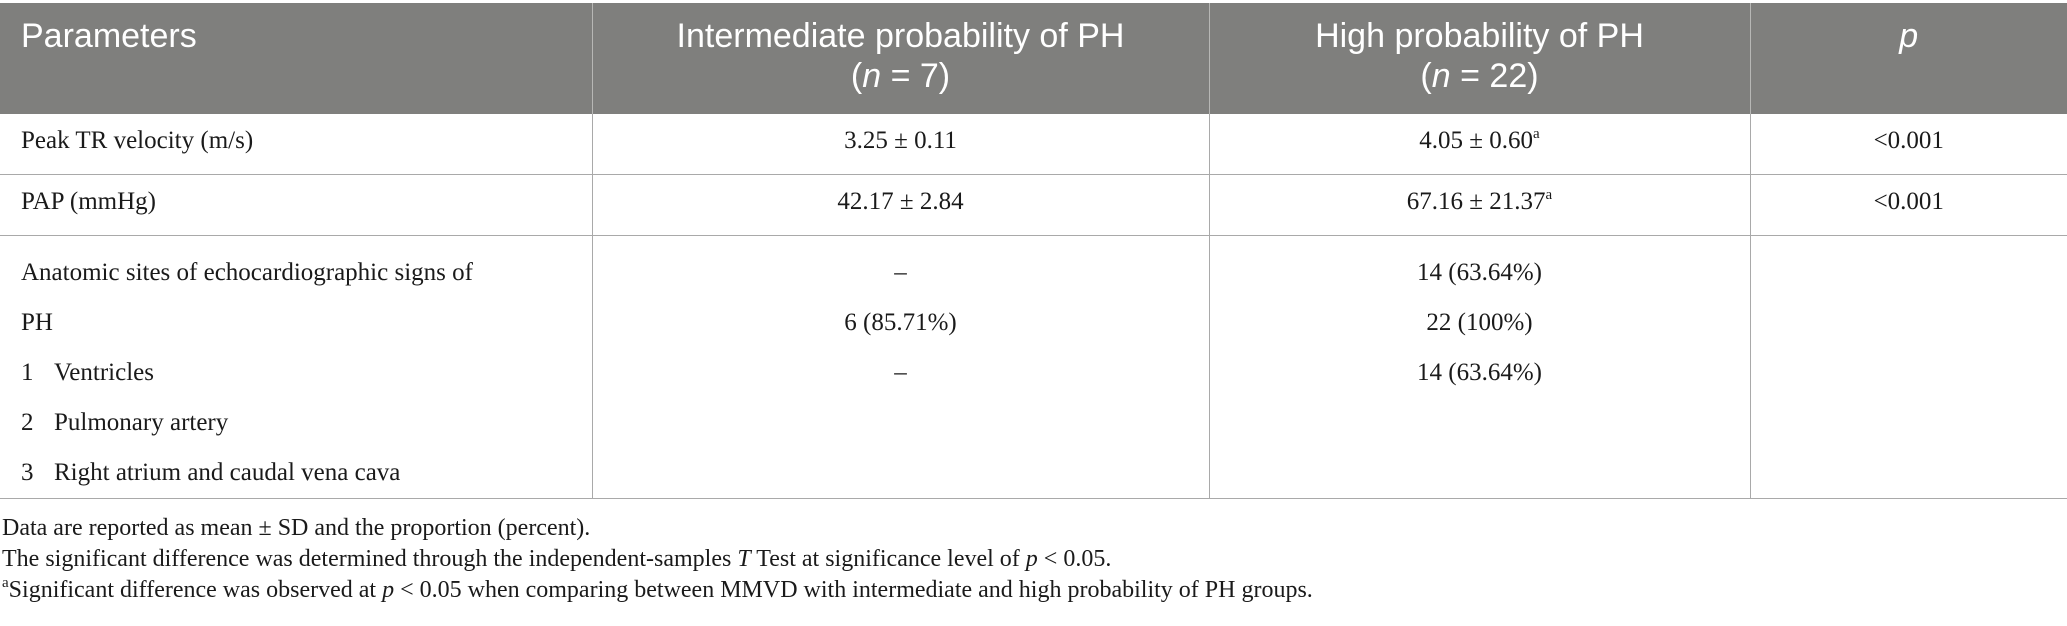  Describe the element at coordinates (901, 205) in the screenshot. I see `cell-intermediate: 42.17 ± 2.84` at that location.